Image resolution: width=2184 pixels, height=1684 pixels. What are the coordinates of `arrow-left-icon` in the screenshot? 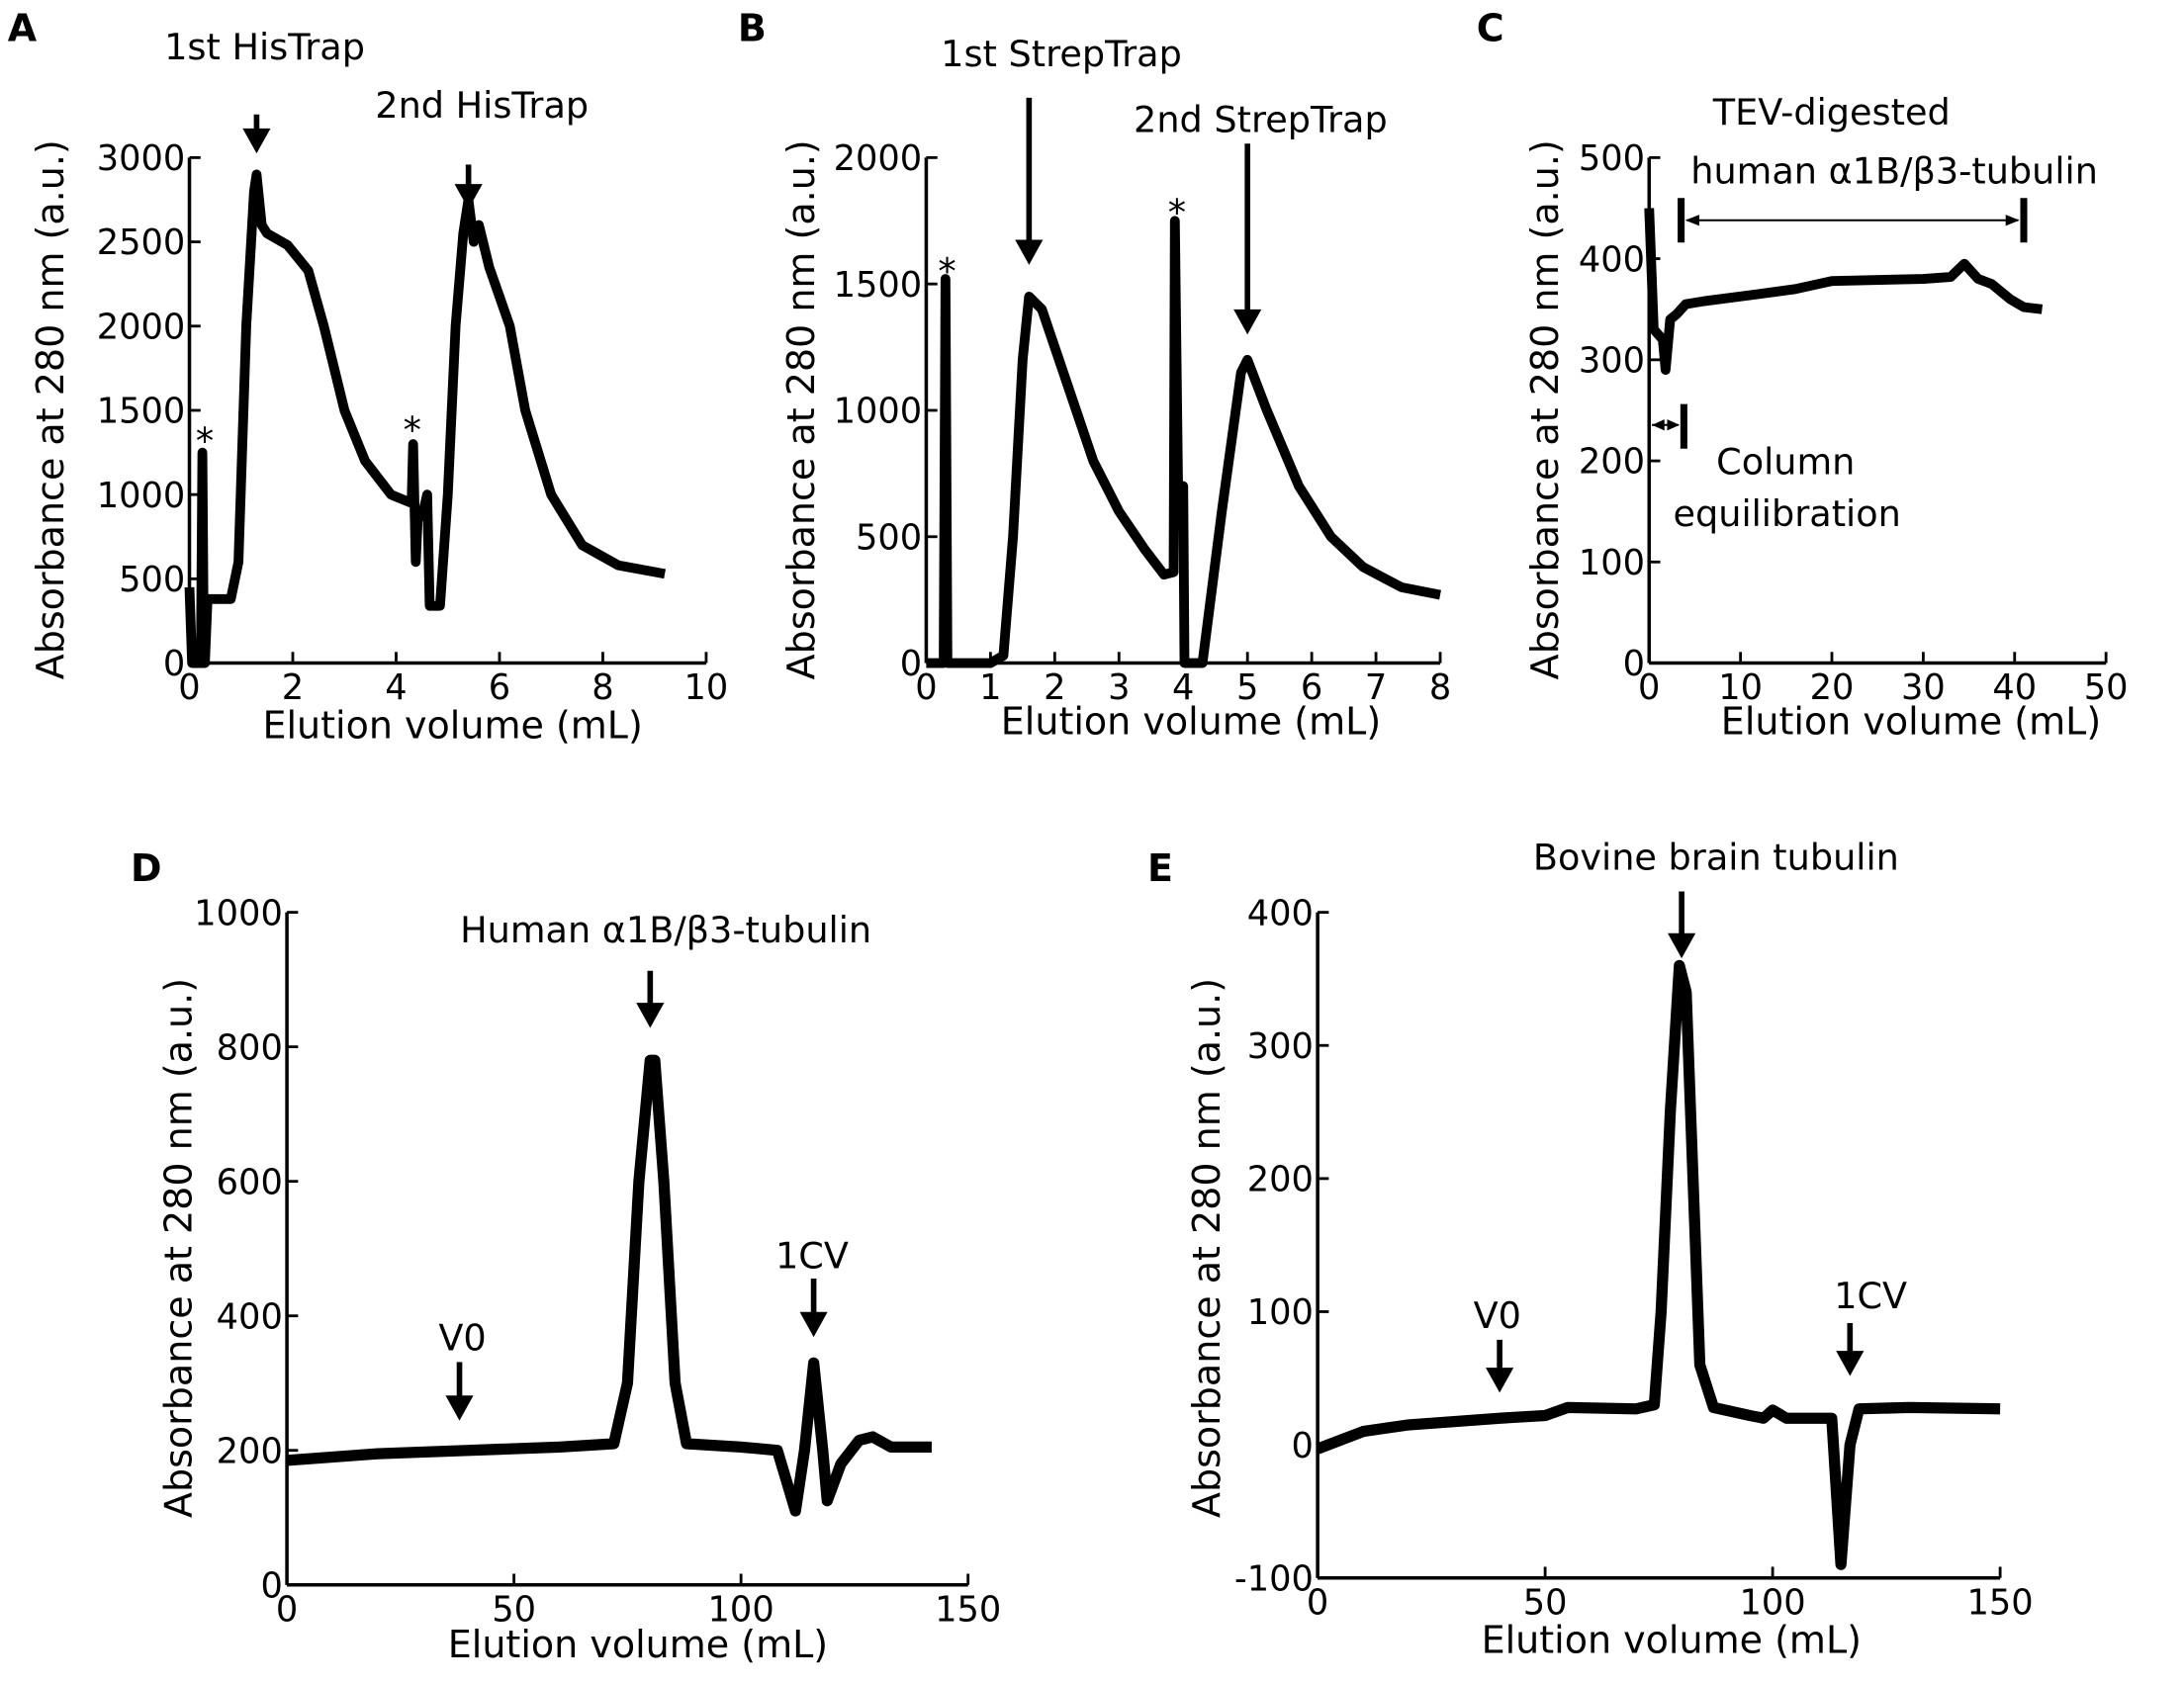 It's located at (1658, 425).